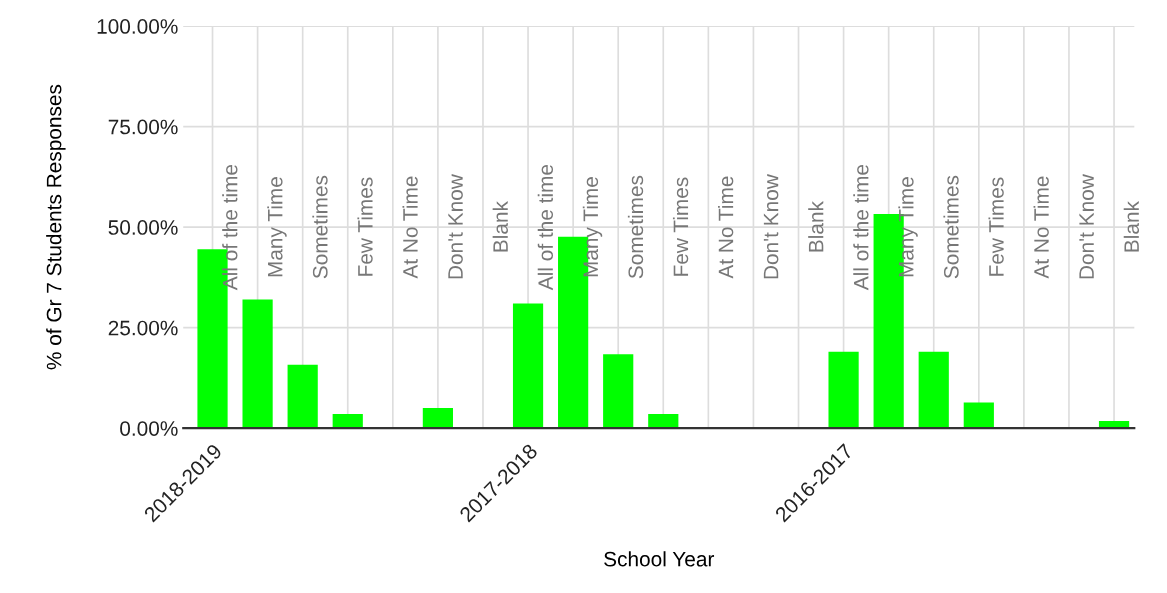 The image size is (1167, 593). I want to click on y-tick-label: 50.00%, so click(143, 227).